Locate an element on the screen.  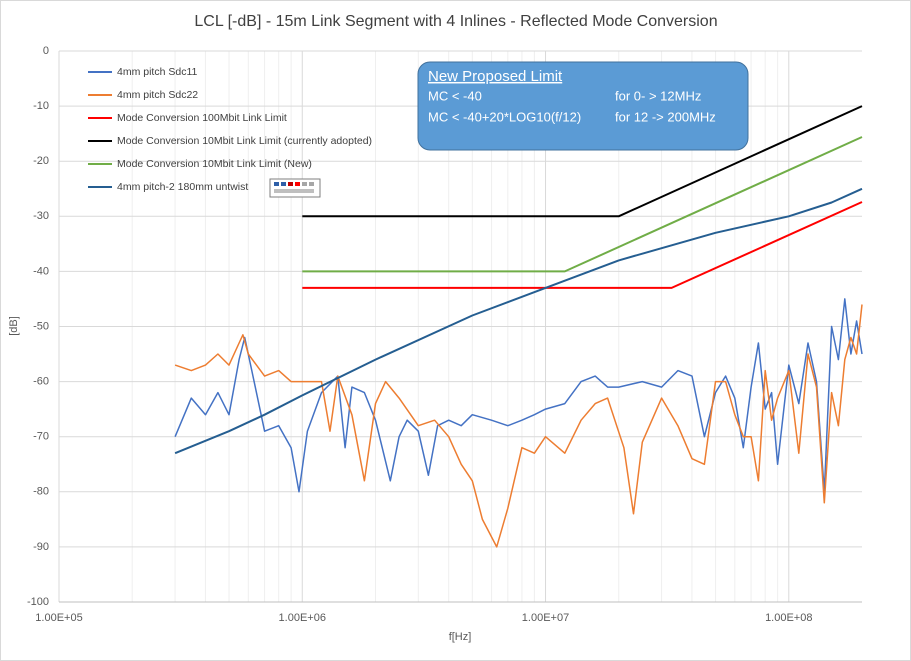
annotation-title: New Proposed Limit is located at coordinates (495, 76).